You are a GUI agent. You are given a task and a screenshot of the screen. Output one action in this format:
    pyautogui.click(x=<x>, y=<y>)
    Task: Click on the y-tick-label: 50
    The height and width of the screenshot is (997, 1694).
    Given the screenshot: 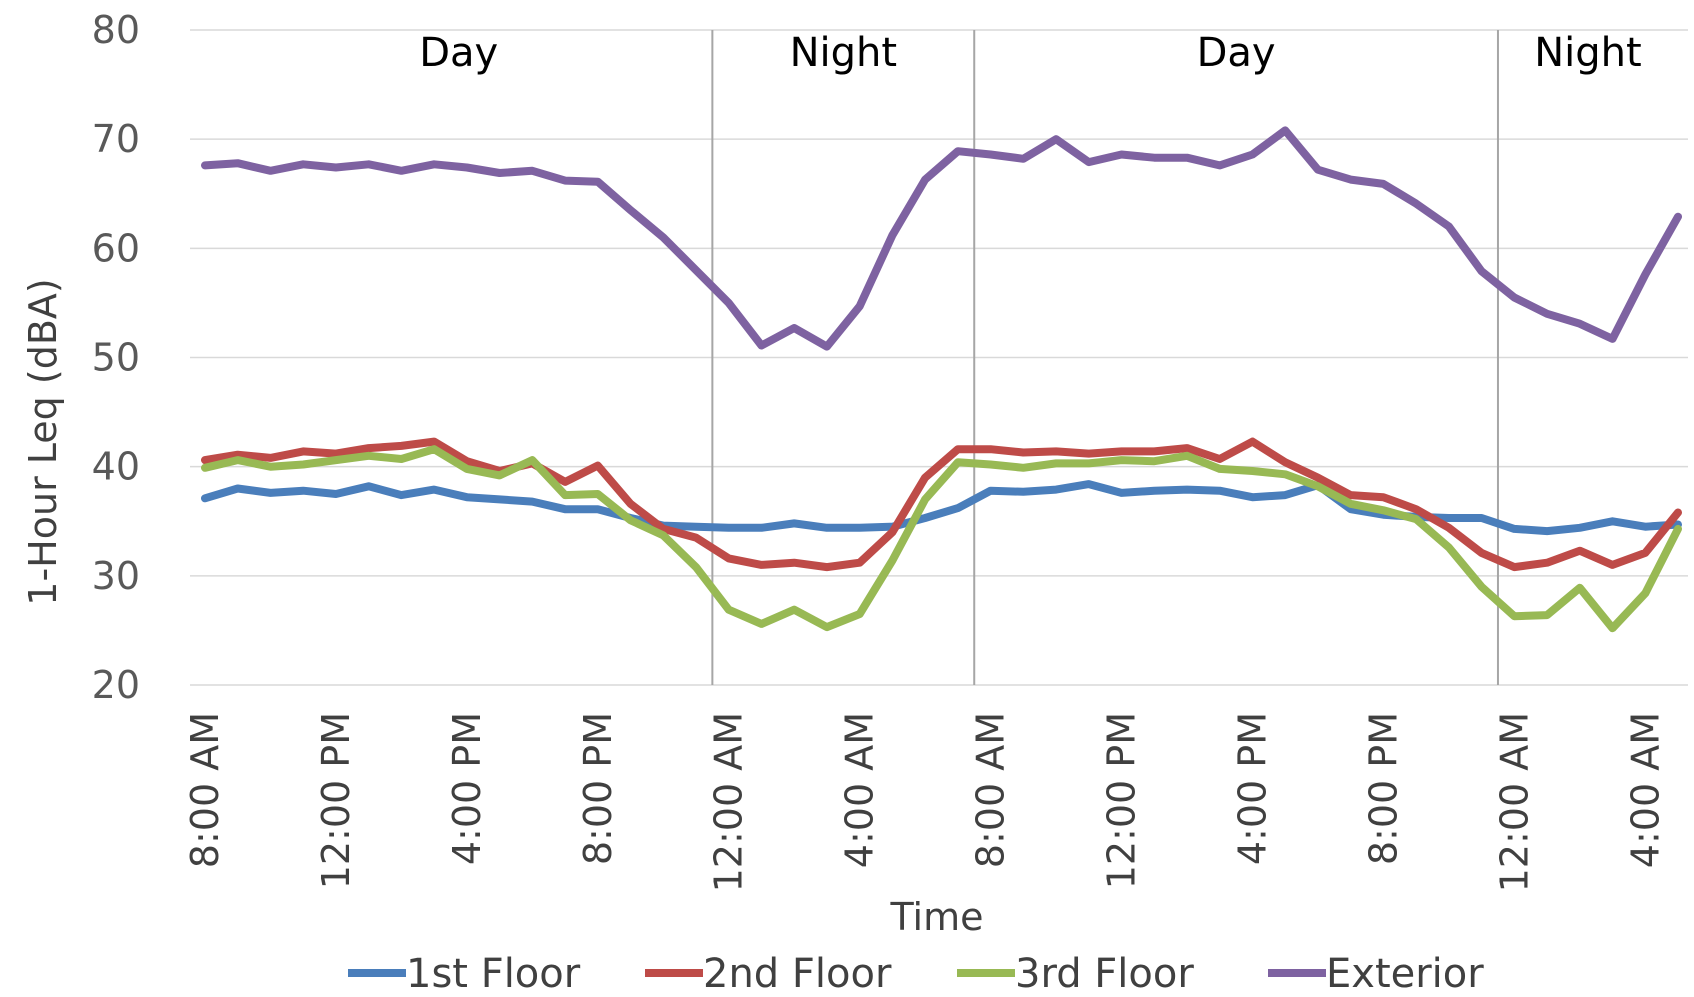 What is the action you would take?
    pyautogui.click(x=116, y=358)
    